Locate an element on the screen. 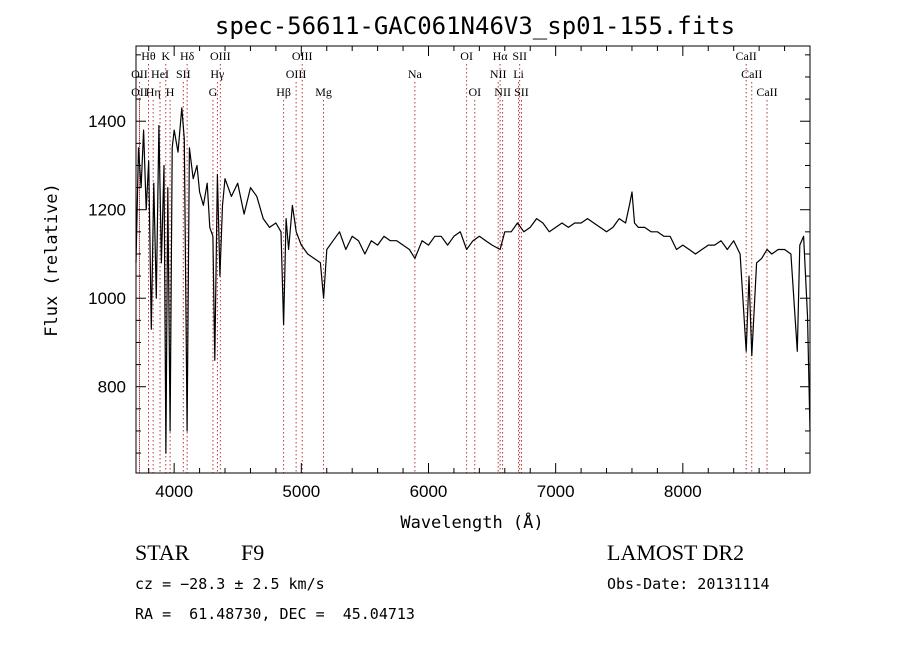  chart-title: spec-56611-GAC061N46V3_sp01-155.fits is located at coordinates (475, 26).